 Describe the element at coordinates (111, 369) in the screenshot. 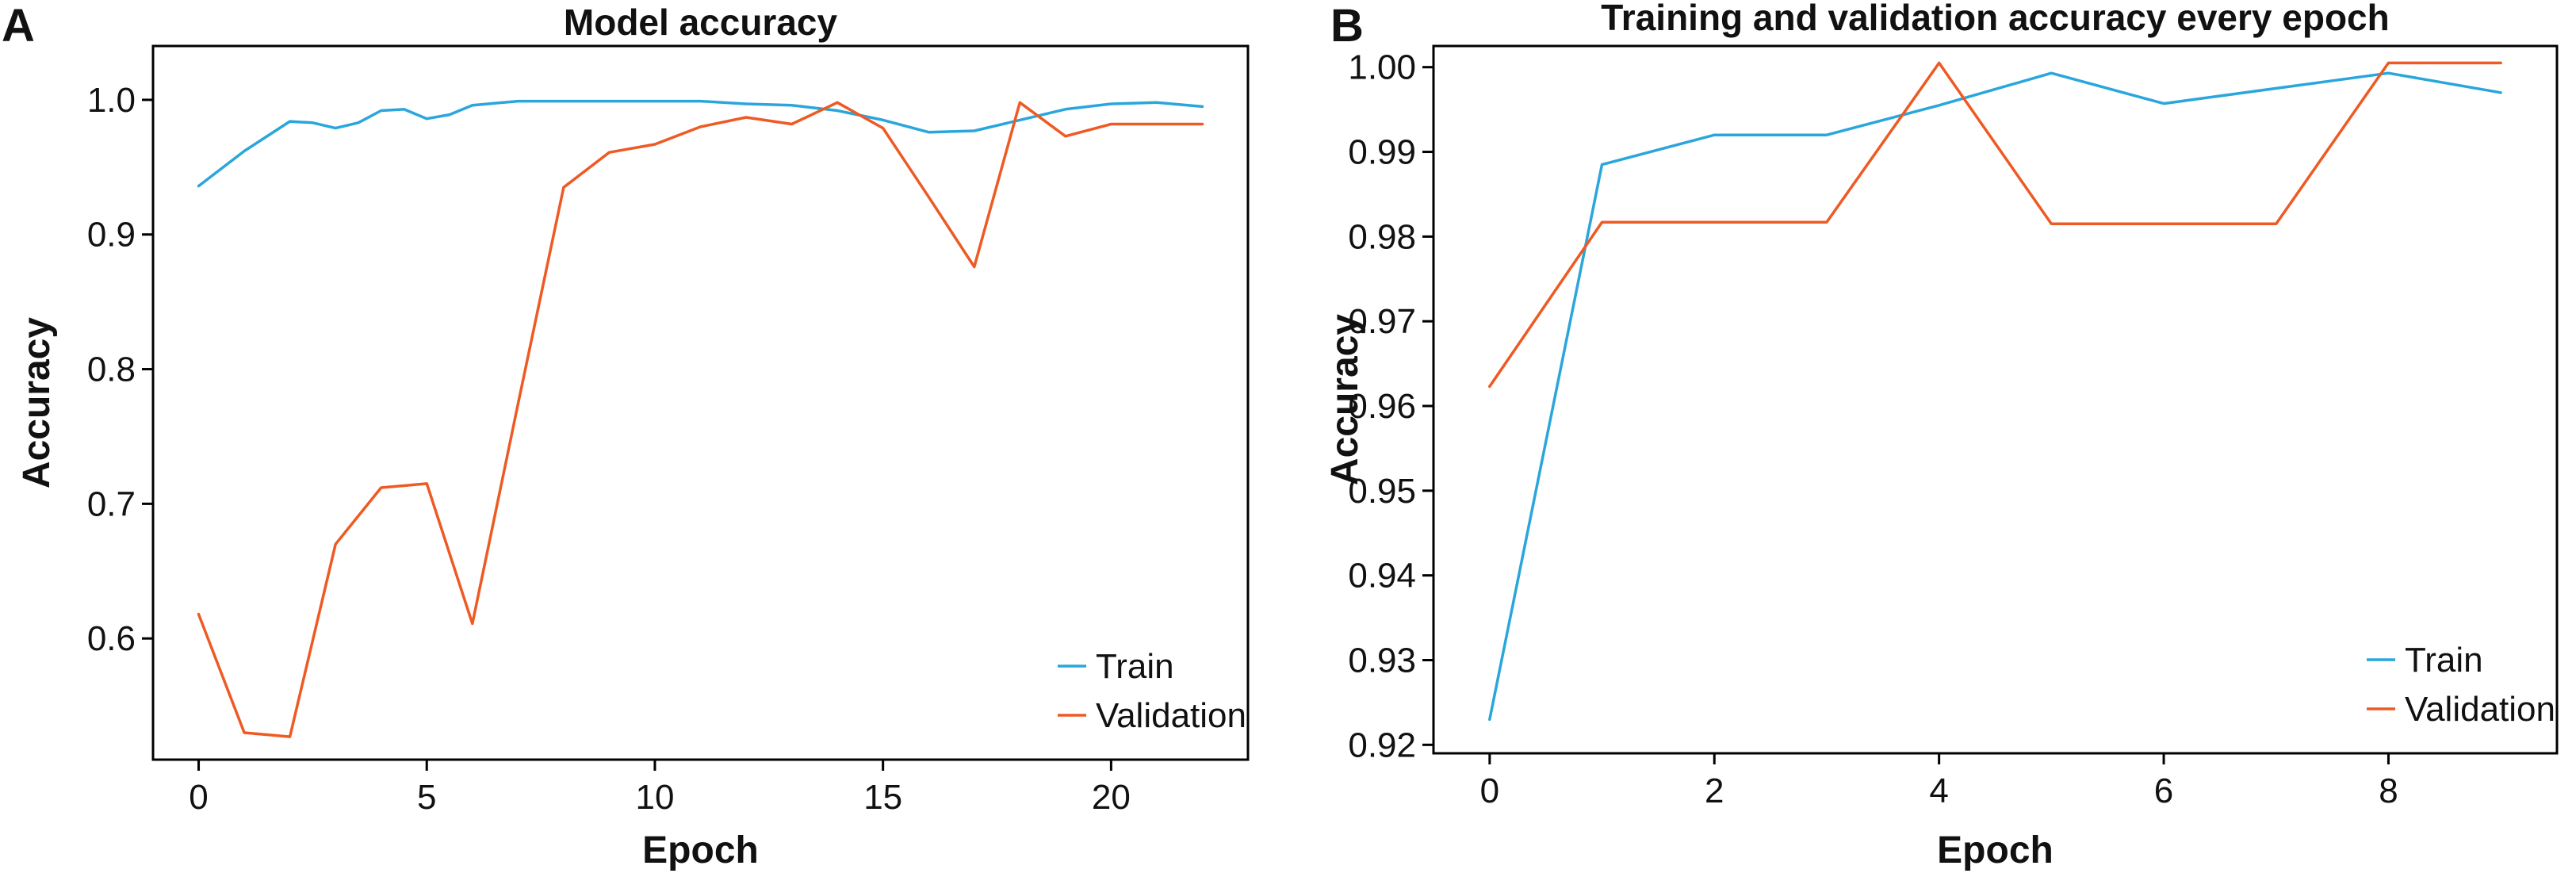

I see `y-tick-label: 0.8` at that location.